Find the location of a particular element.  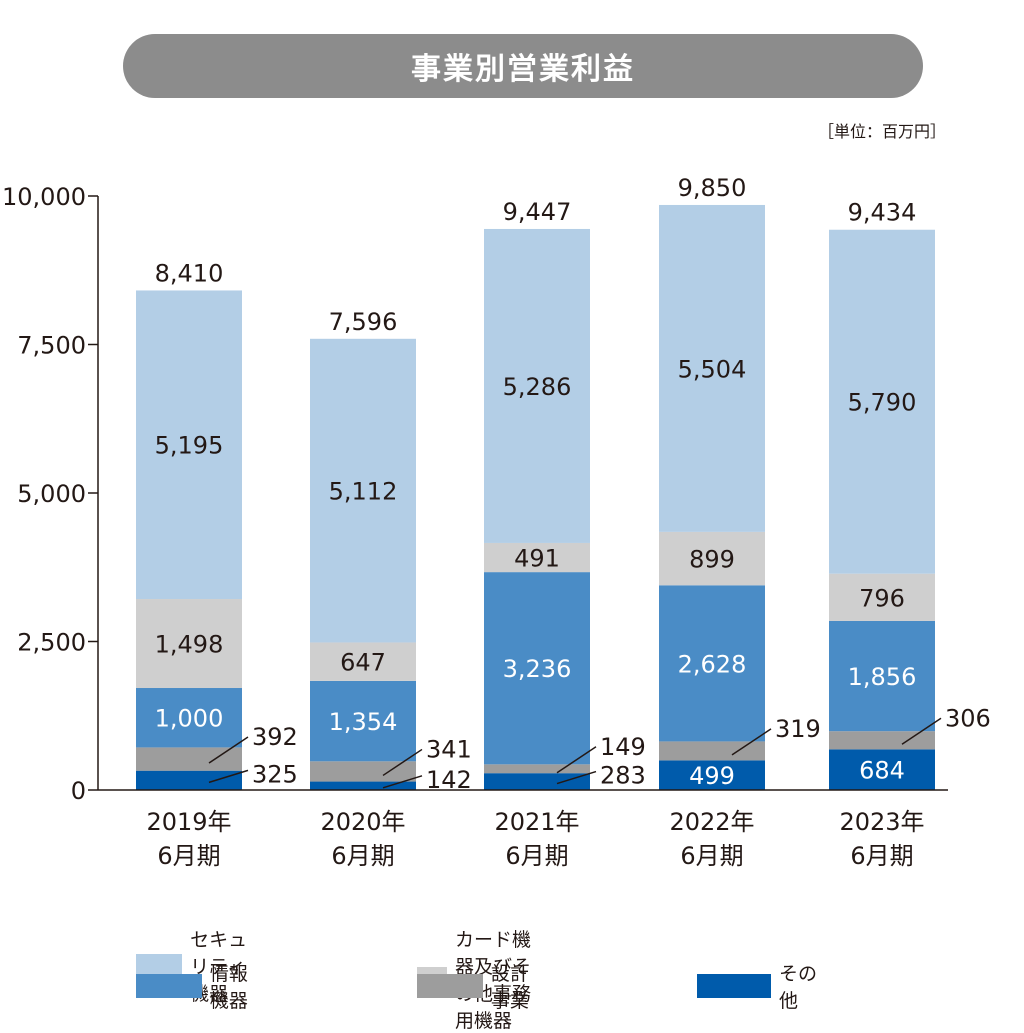

label-security-0: 5,195 is located at coordinates (189, 446).